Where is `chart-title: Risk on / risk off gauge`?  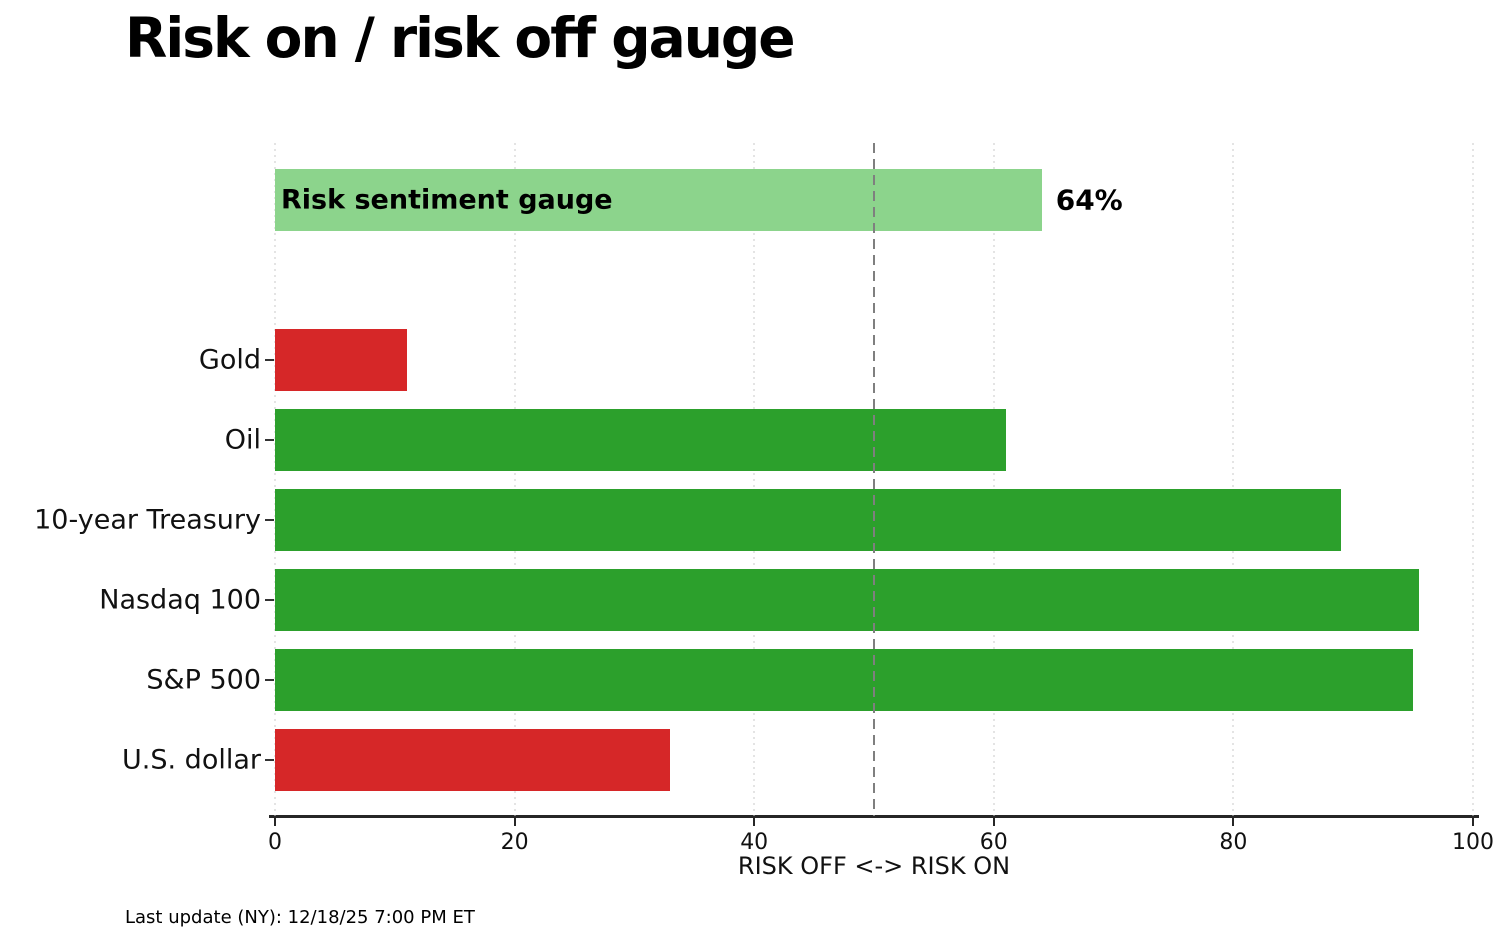 chart-title: Risk on / risk off gauge is located at coordinates (460, 38).